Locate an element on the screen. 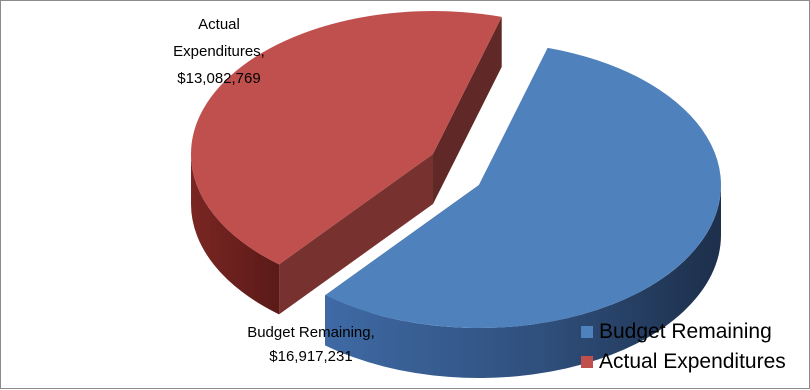 The image size is (810, 390). legend-label-budget-remaining: Budget Remaining is located at coordinates (685, 331).